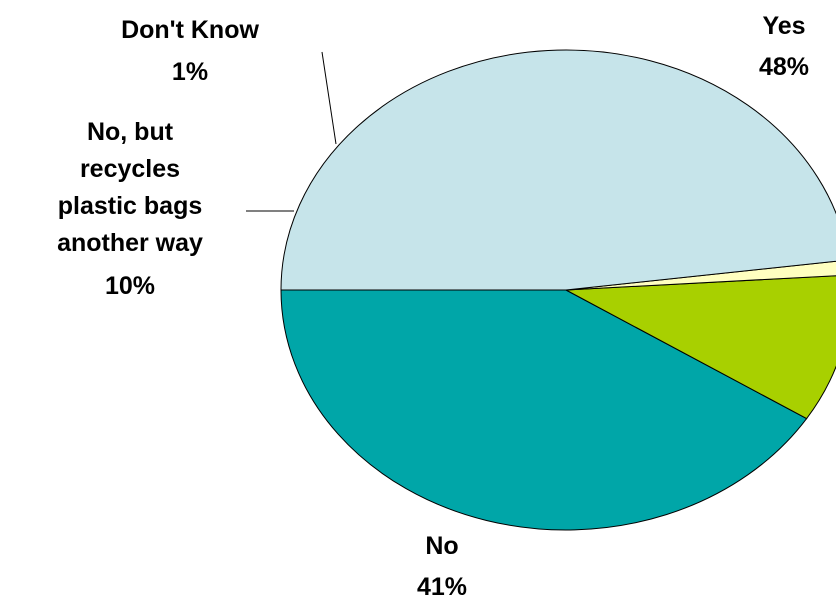 The image size is (836, 601). What do you see at coordinates (130, 243) in the screenshot?
I see `slice-label-recycles-line-4: another way` at bounding box center [130, 243].